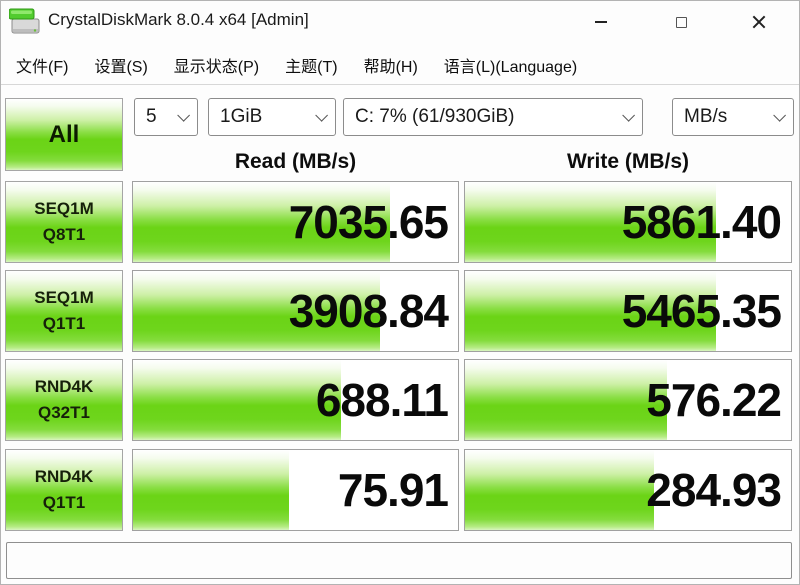 Image resolution: width=800 pixels, height=585 pixels. Describe the element at coordinates (272, 117) in the screenshot. I see `test-size-select: 1GiB` at that location.